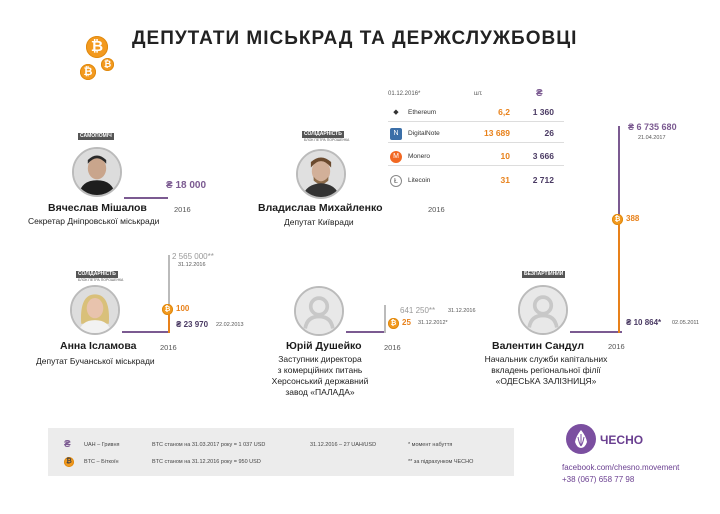 This screenshot has height=514, width=720. Describe the element at coordinates (193, 256) in the screenshot. I see `btc-value-uah: 2 565 000**` at that location.